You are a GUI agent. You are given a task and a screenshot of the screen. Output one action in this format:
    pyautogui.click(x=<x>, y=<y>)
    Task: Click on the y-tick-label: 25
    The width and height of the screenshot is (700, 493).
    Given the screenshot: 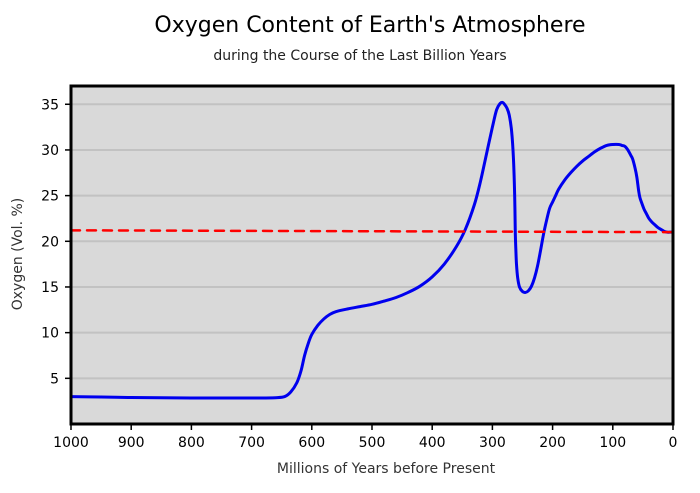 What is the action you would take?
    pyautogui.click(x=50, y=197)
    